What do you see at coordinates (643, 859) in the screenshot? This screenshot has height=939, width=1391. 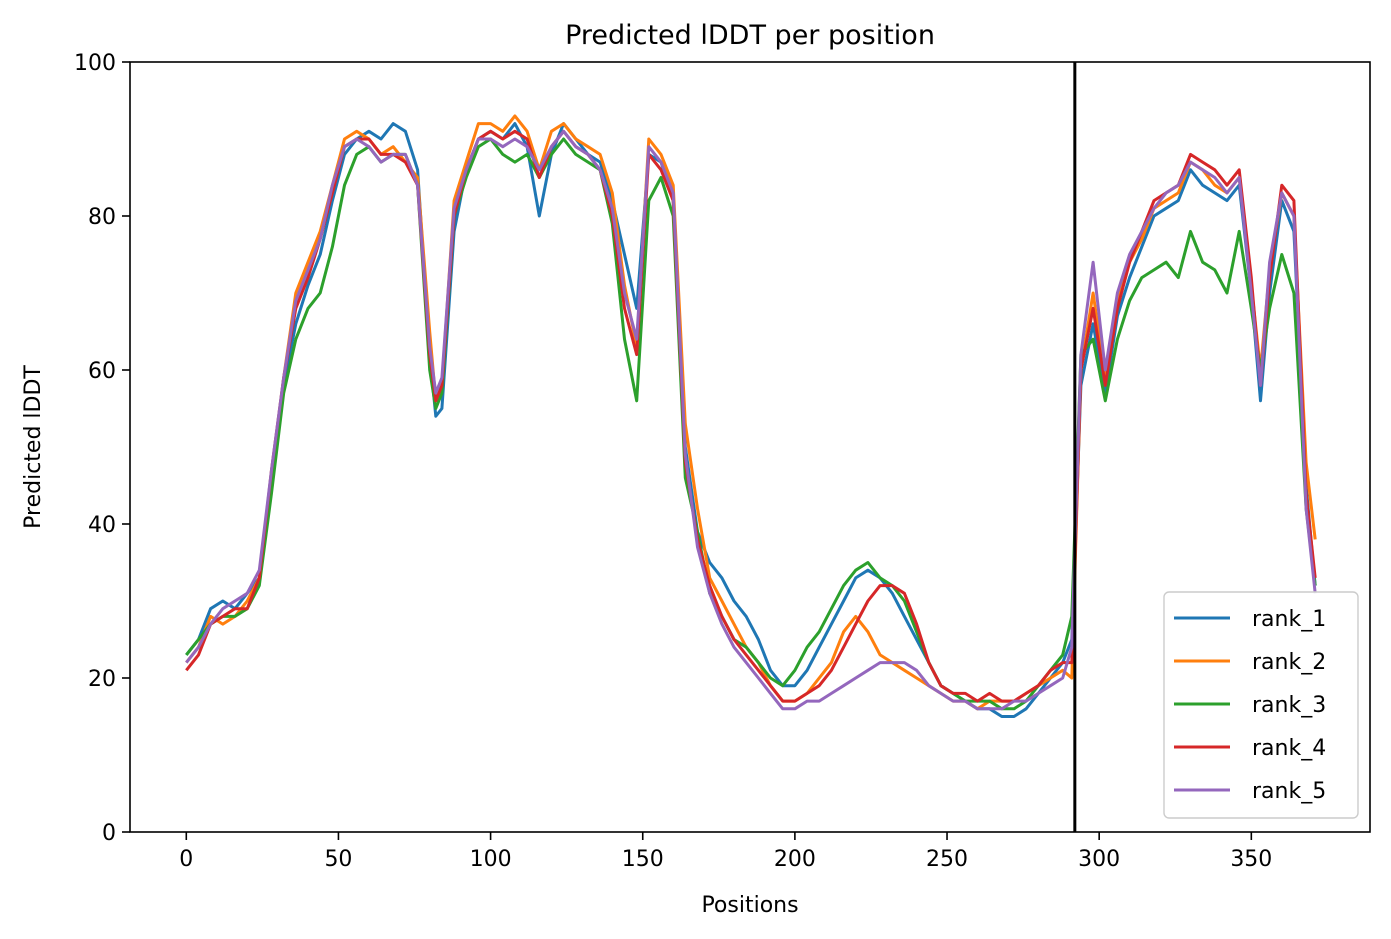 I see `x-tick-label: 150` at bounding box center [643, 859].